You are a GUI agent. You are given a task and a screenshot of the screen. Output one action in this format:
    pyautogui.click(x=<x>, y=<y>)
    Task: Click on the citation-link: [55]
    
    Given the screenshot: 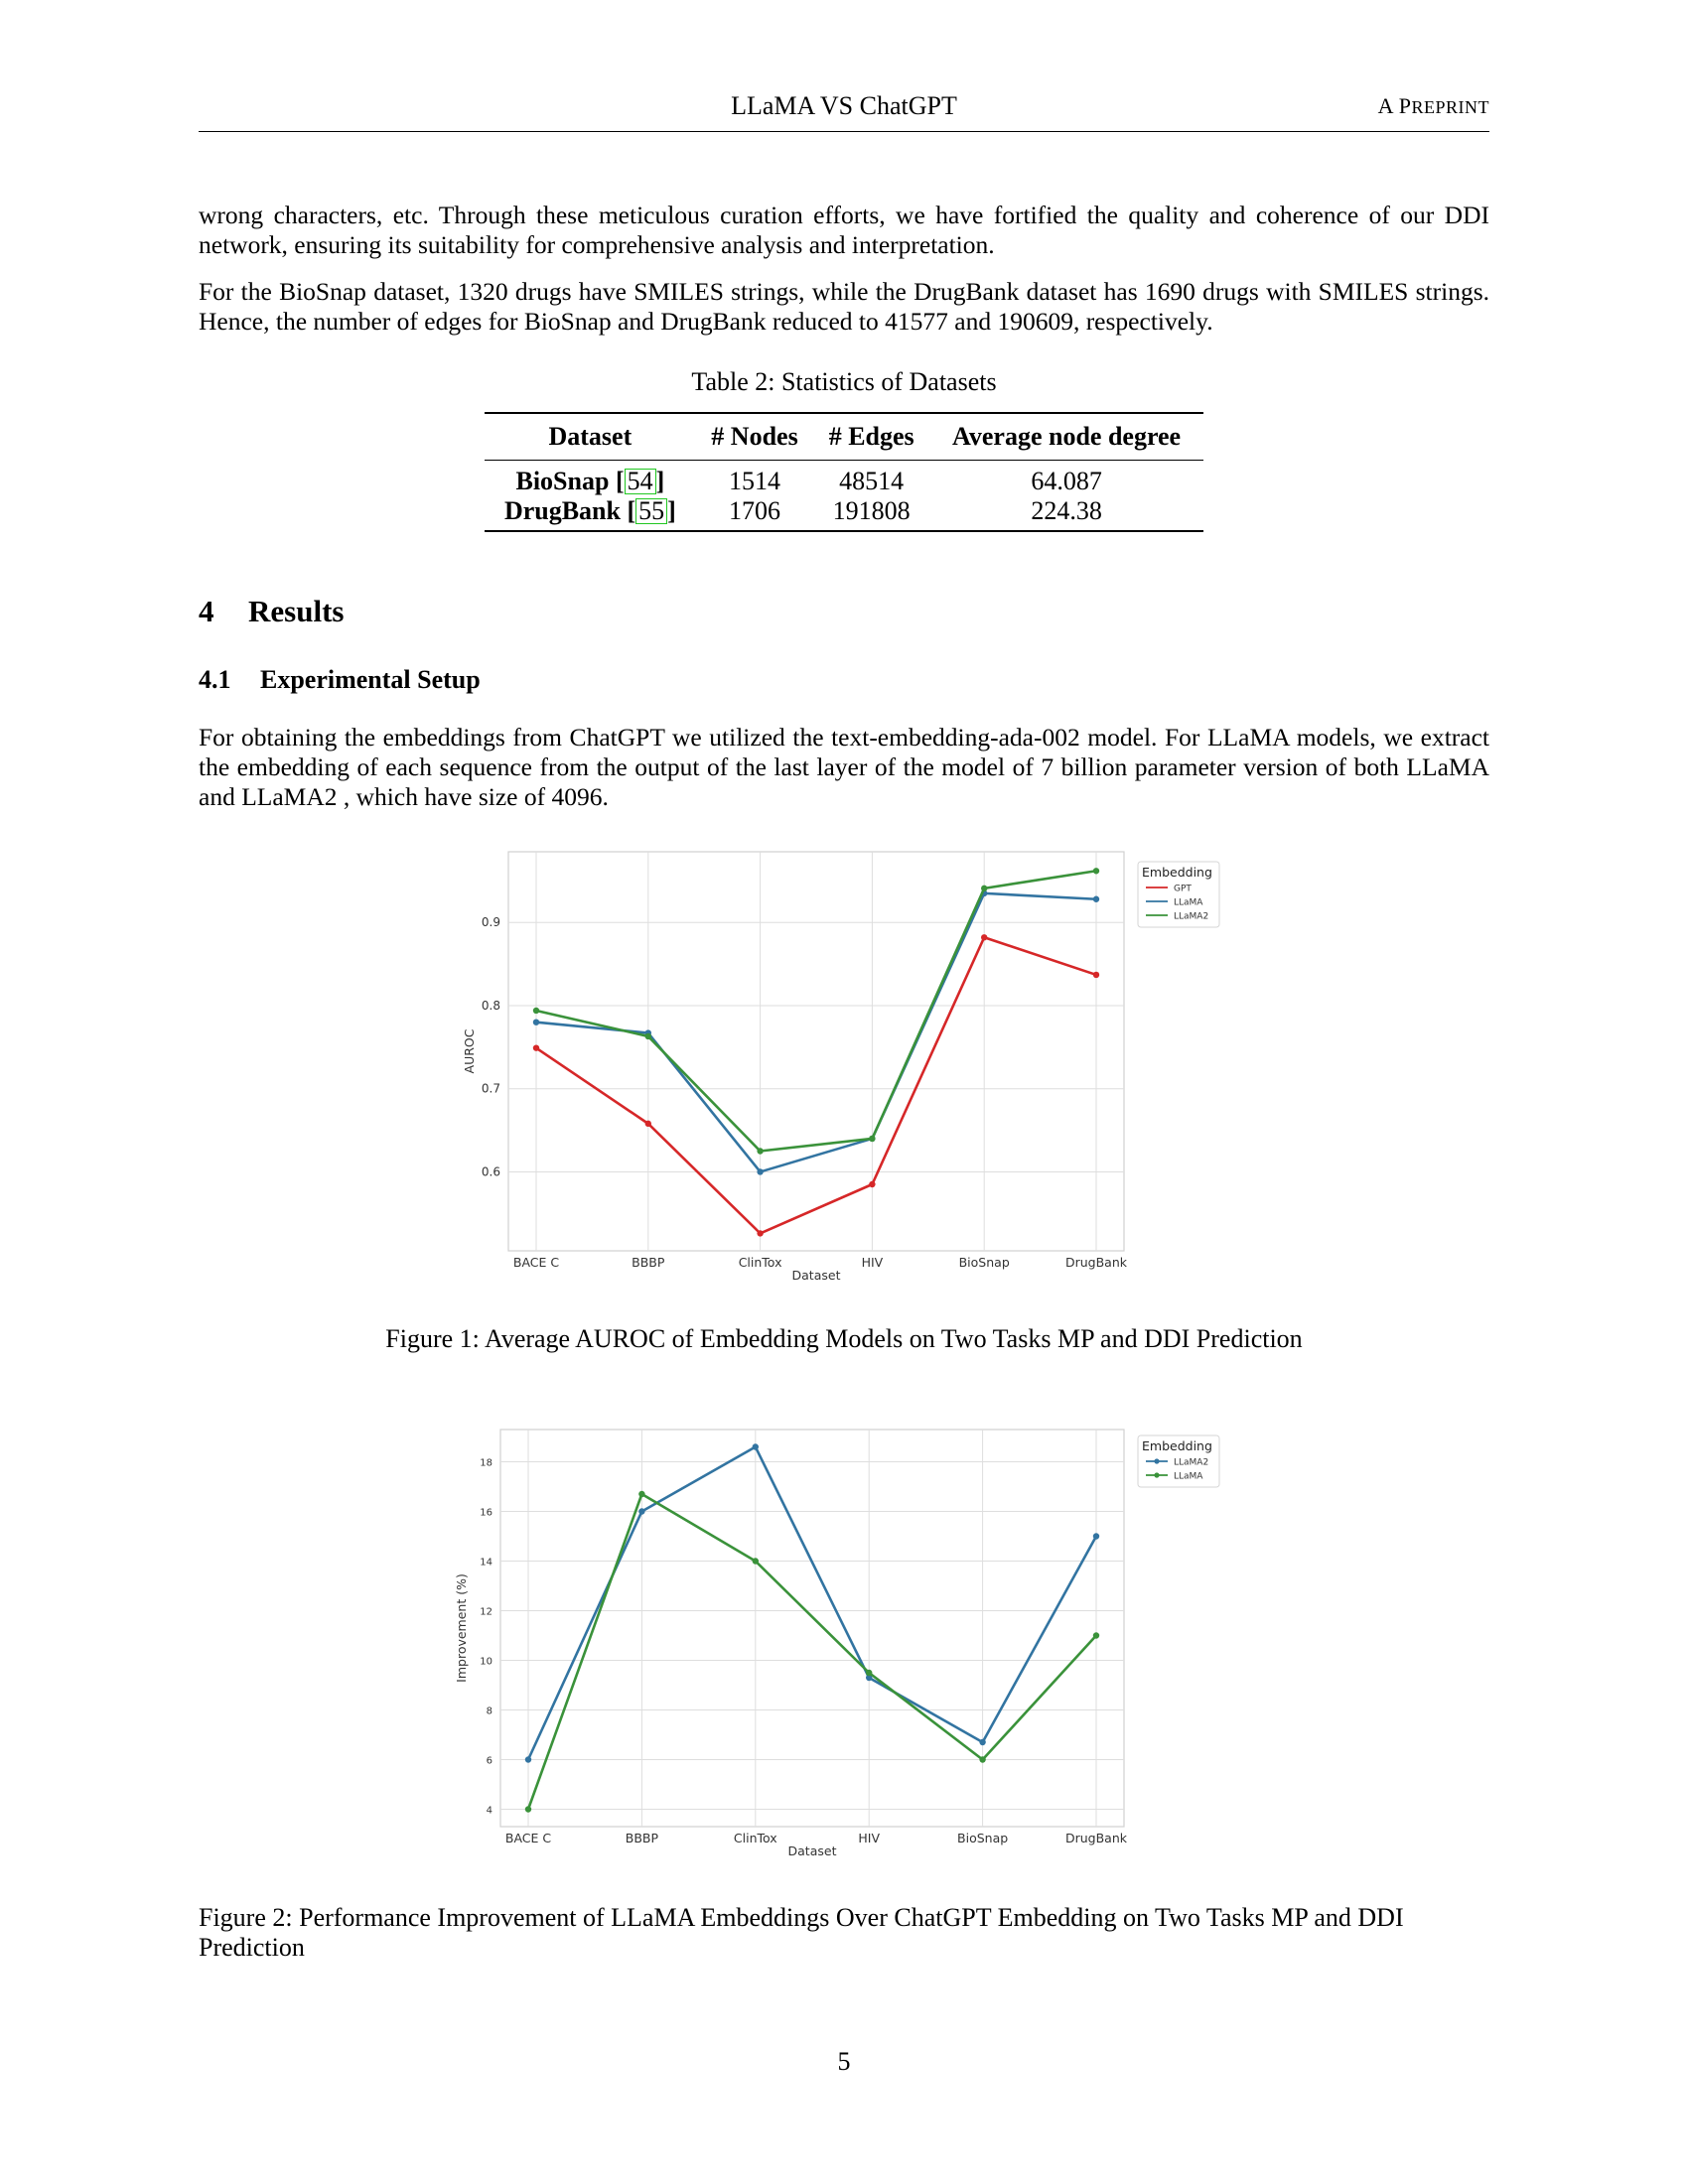 What is the action you would take?
    pyautogui.click(x=651, y=510)
    